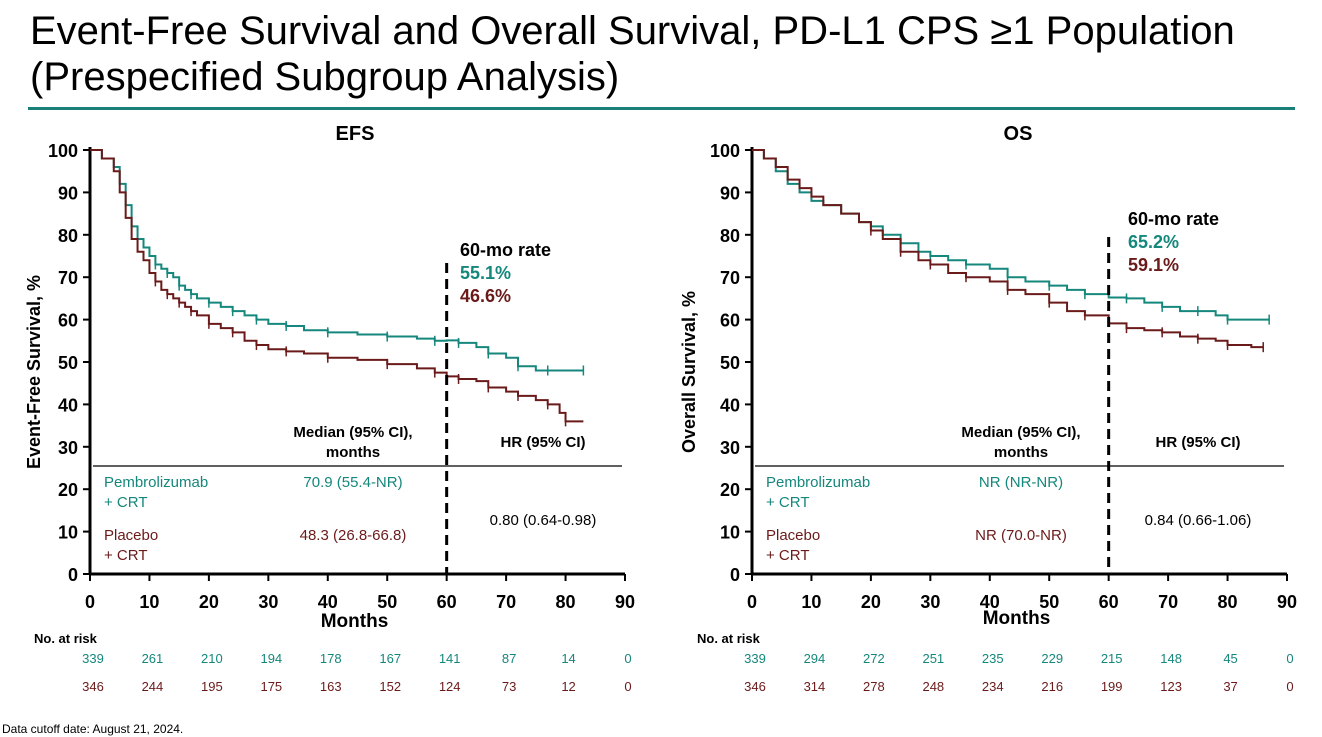  I want to click on hr-value: 0.84 (0.66-1.06), so click(1198, 520).